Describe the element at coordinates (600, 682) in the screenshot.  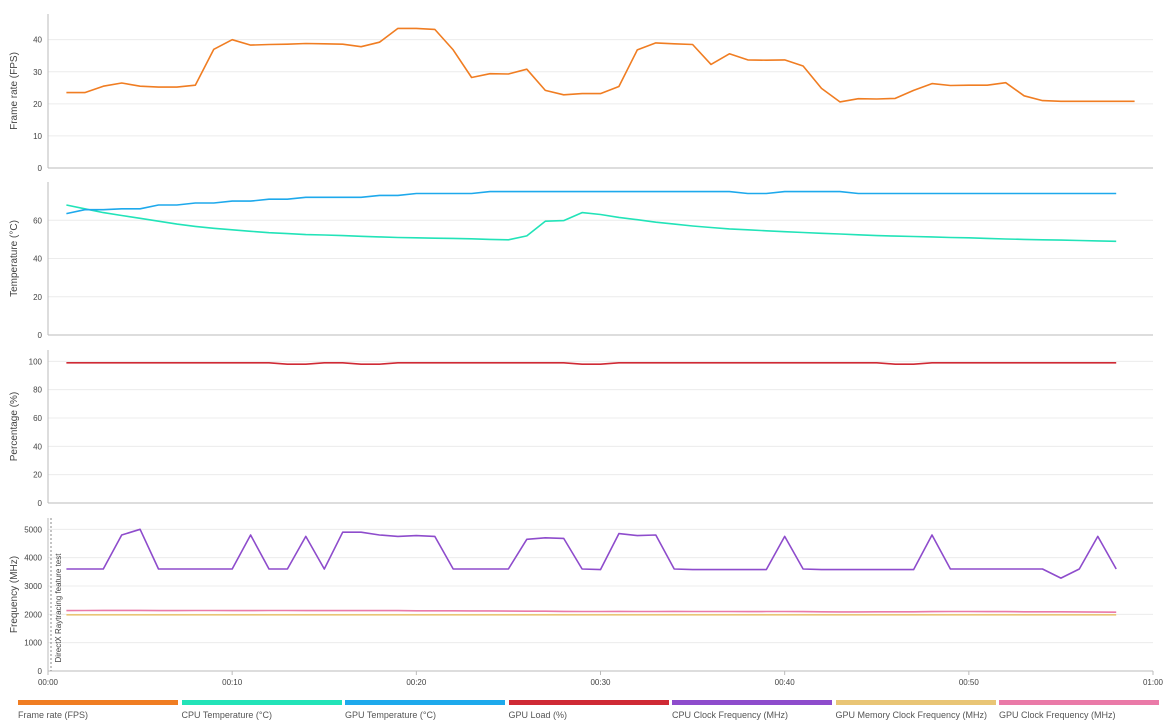
I see `x-tick-label: 00:30` at that location.